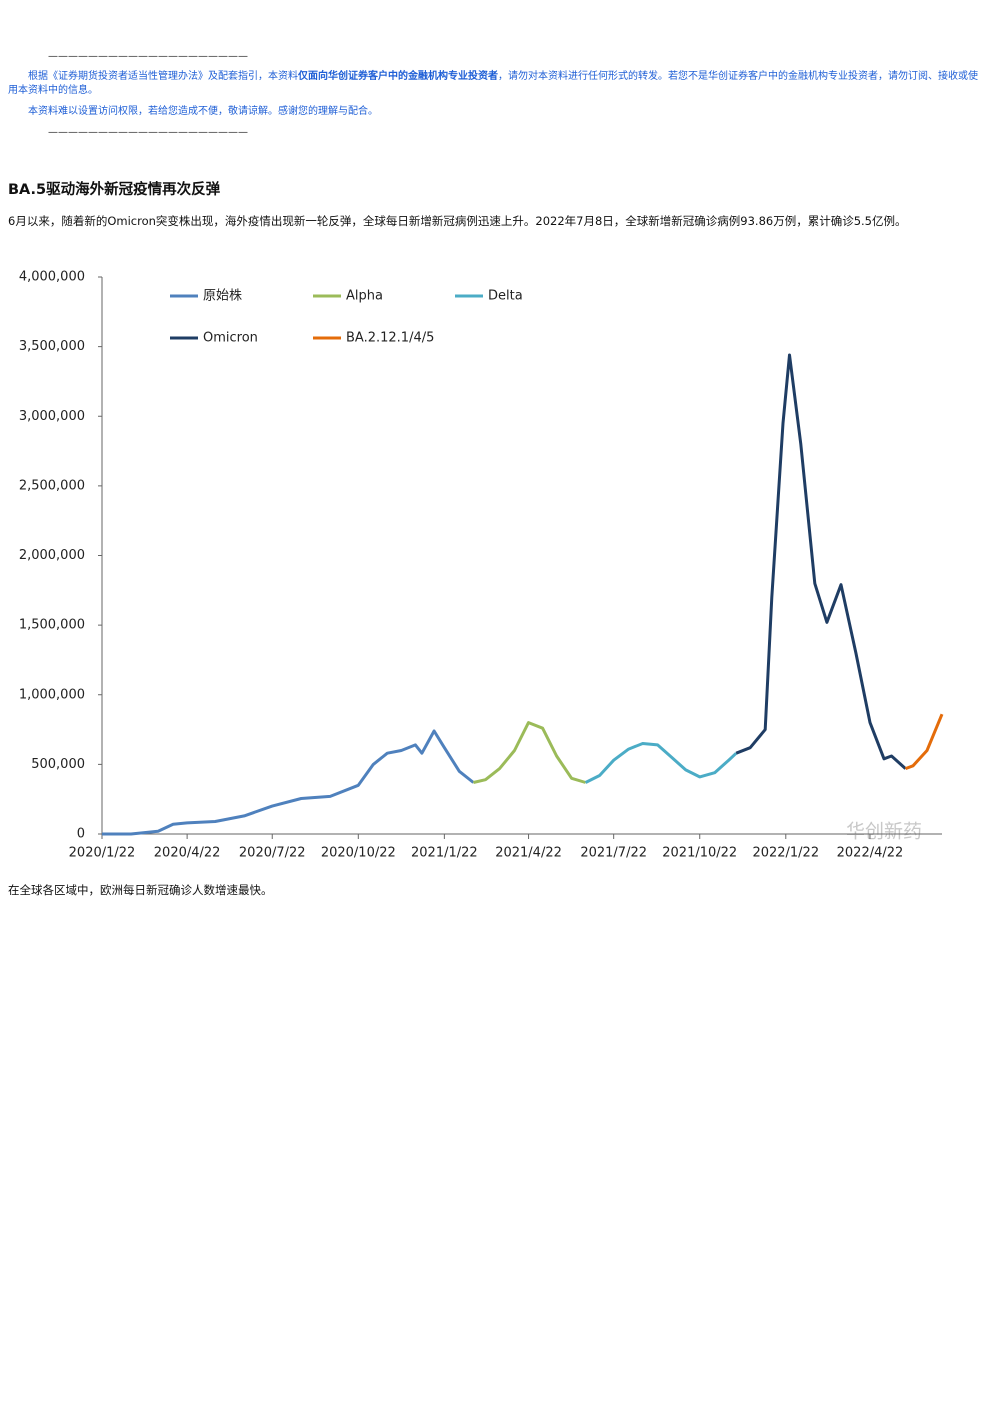  Describe the element at coordinates (81, 834) in the screenshot. I see `y-tick-label: 0` at that location.